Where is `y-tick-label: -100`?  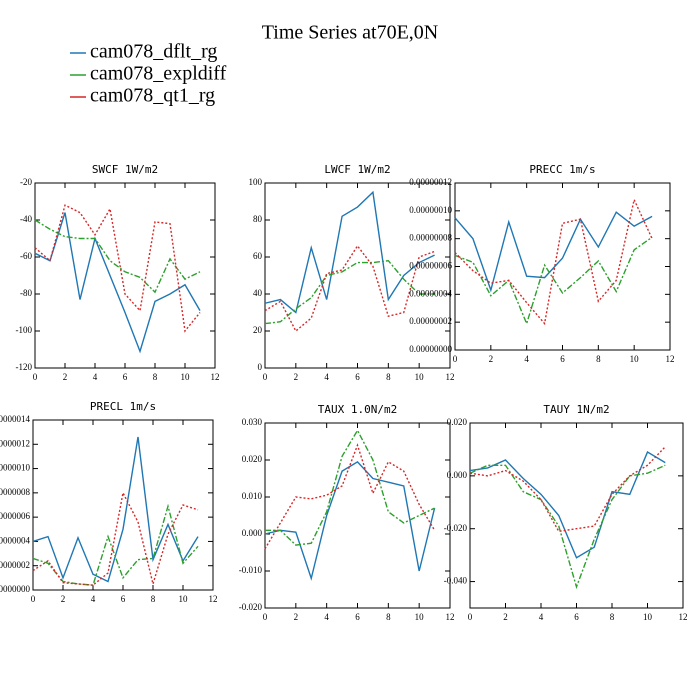
y-tick-label: -100 is located at coordinates (24, 330).